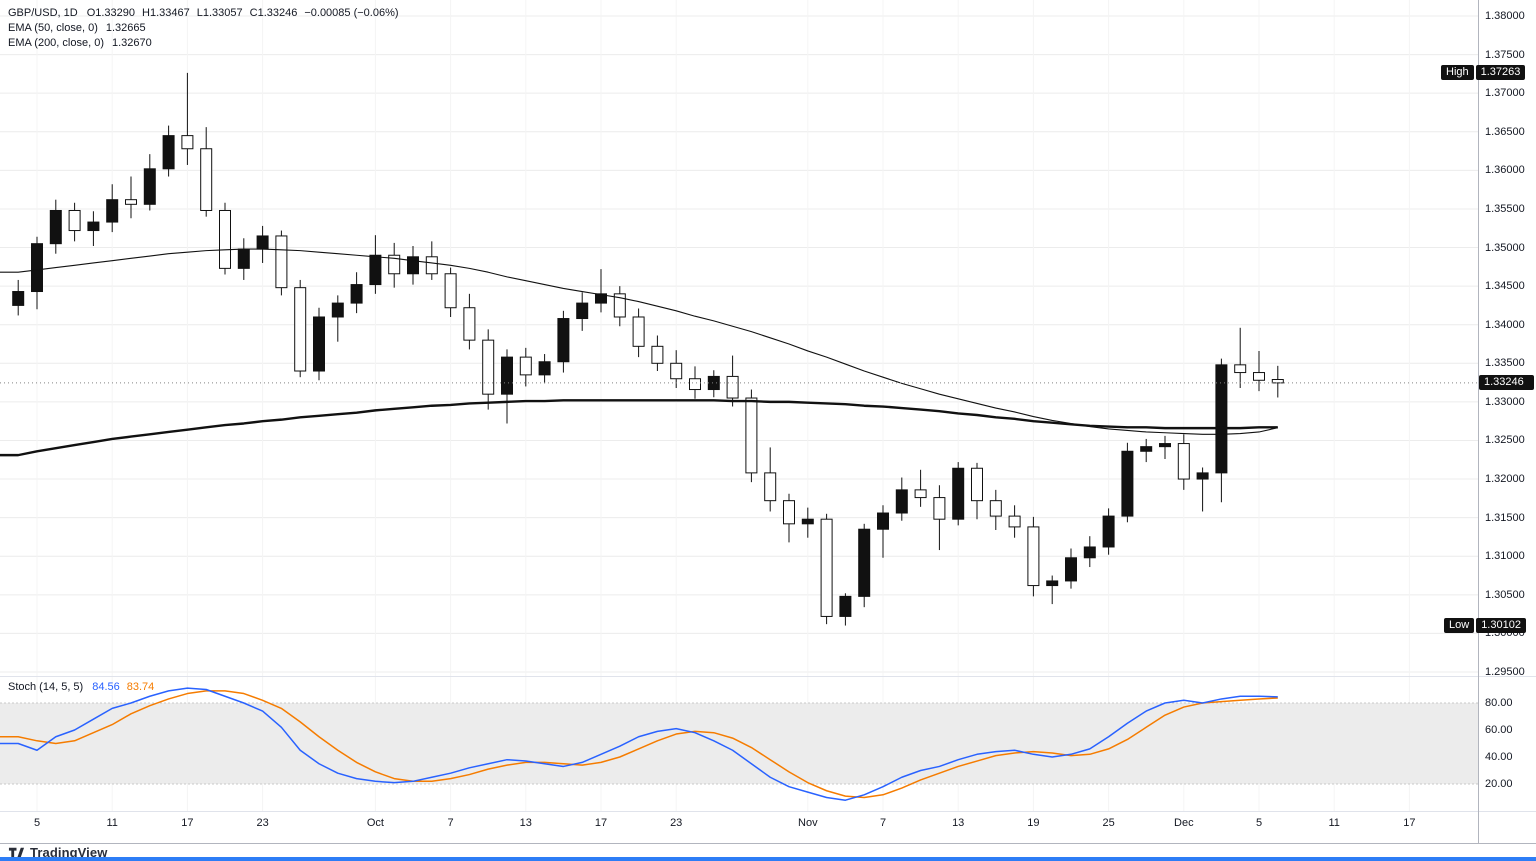 This screenshot has width=1536, height=861. What do you see at coordinates (739, 827) in the screenshot?
I see `time-axis: 5 11 17 23 Oct 7 13 17 23 Nov 7 13 19 25 Dec 5 11 17` at bounding box center [739, 827].